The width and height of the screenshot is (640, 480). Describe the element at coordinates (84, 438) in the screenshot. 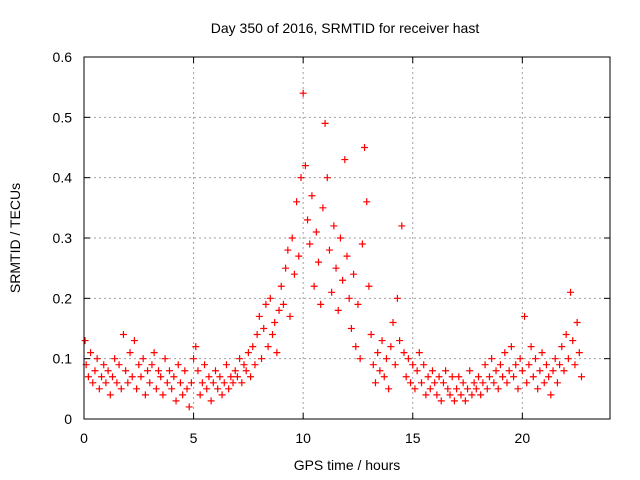

I see `x-tick-label: 0` at that location.